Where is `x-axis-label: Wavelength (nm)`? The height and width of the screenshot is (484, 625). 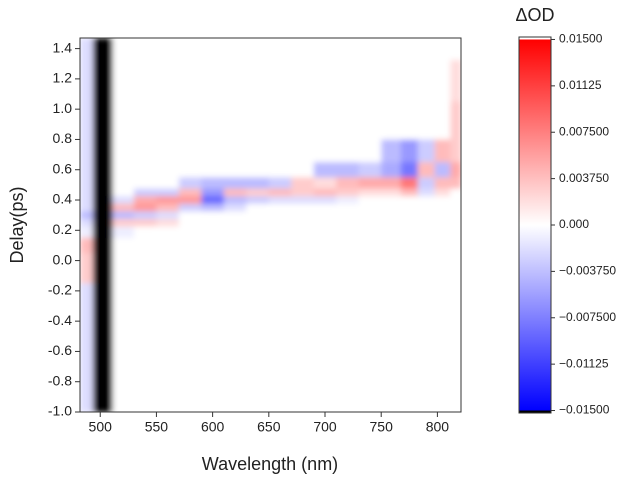 x-axis-label: Wavelength (nm) is located at coordinates (270, 464).